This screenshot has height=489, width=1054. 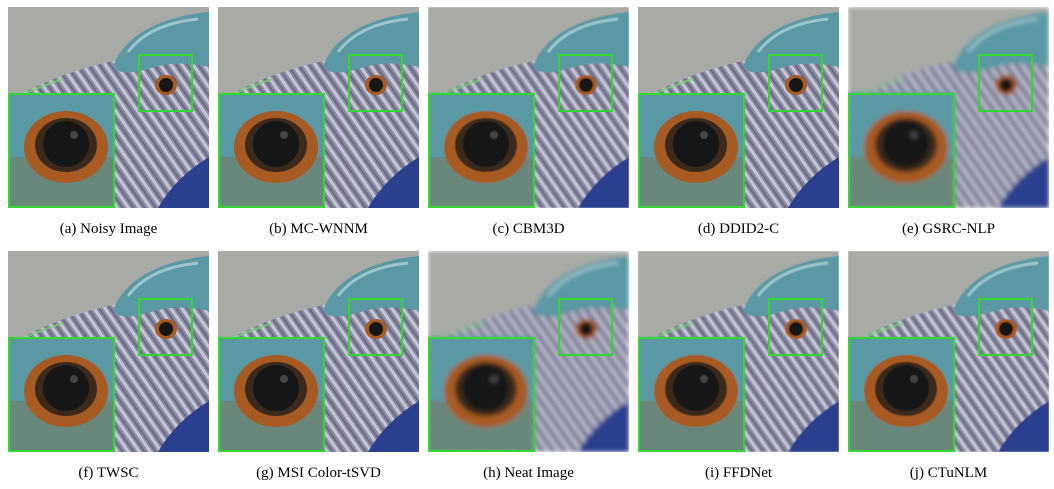 I want to click on panel-e: (e) GSRC-NLP, so click(x=948, y=122).